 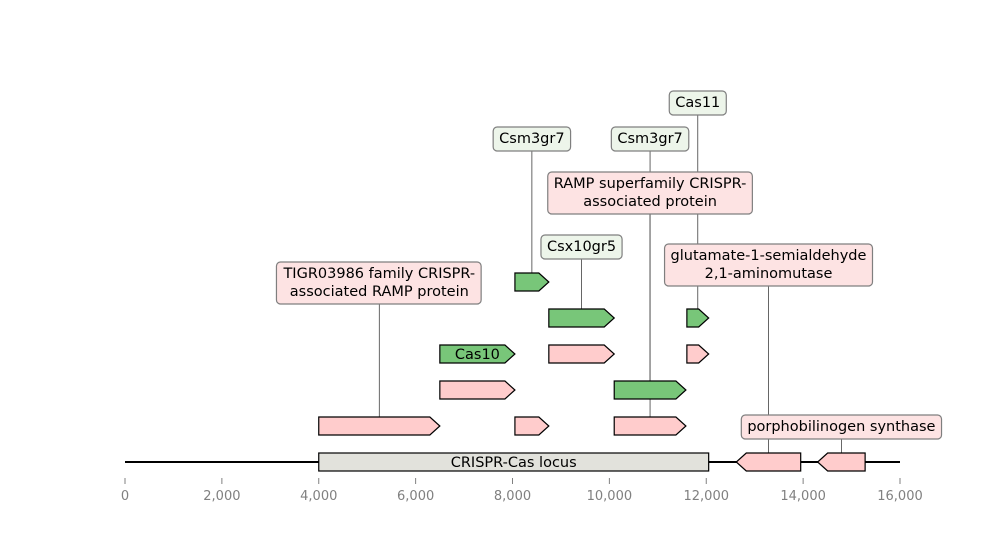 I want to click on locus-region, so click(x=514, y=462).